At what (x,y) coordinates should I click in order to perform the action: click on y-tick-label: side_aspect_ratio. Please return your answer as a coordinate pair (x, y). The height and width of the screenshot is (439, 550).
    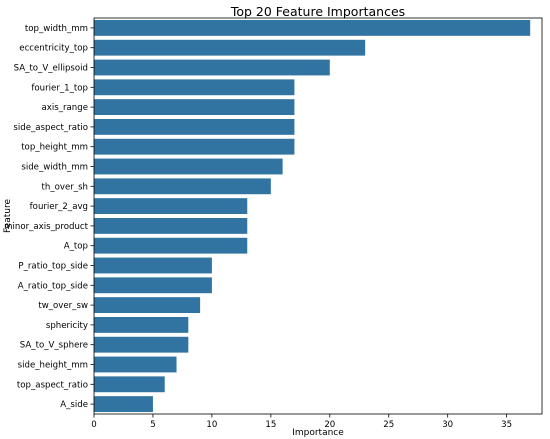
    Looking at the image, I should click on (50, 128).